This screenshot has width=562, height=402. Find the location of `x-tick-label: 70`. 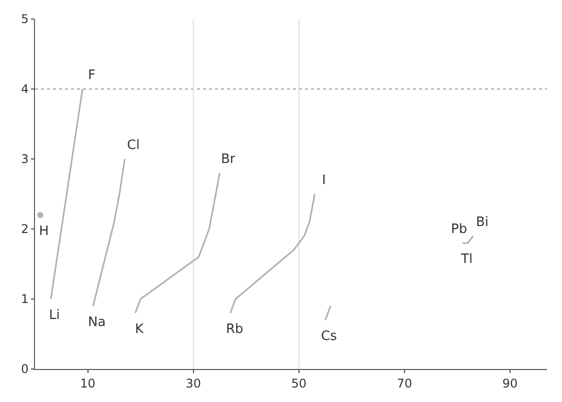

x-tick-label: 70 is located at coordinates (404, 383).